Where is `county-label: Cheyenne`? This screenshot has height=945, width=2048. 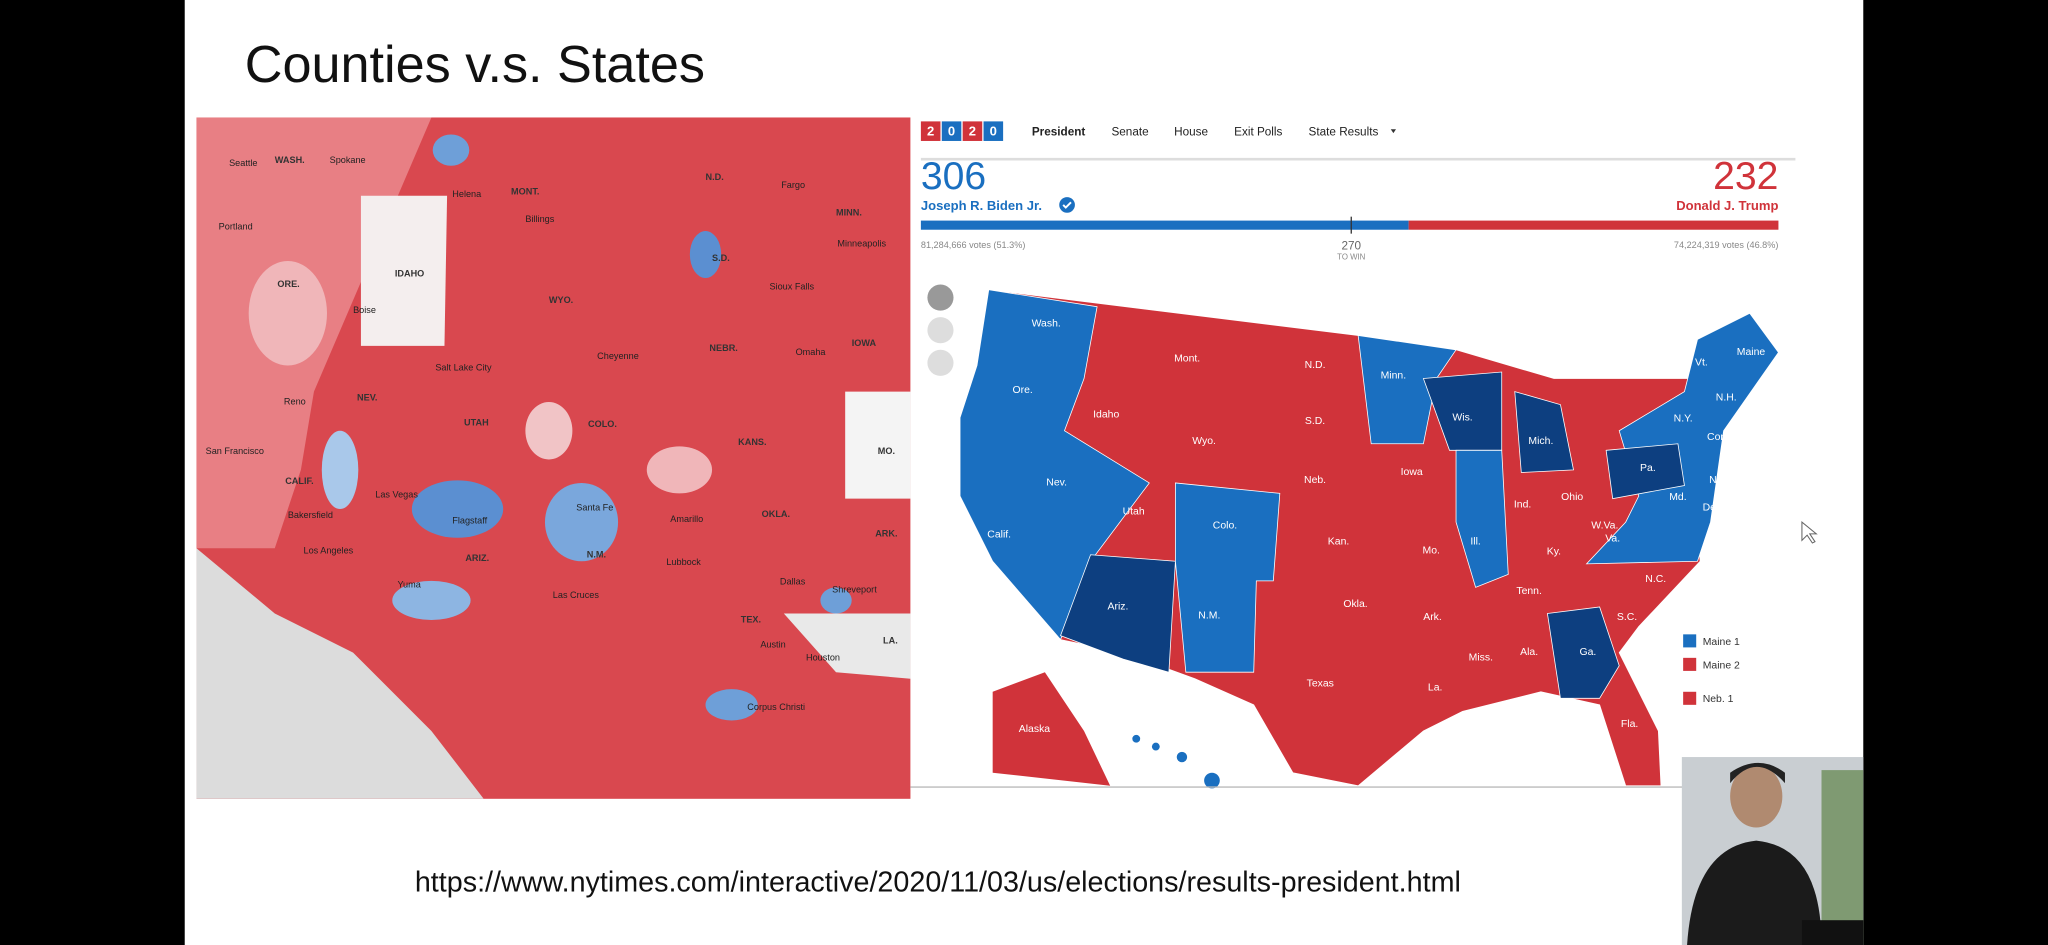 county-label: Cheyenne is located at coordinates (618, 356).